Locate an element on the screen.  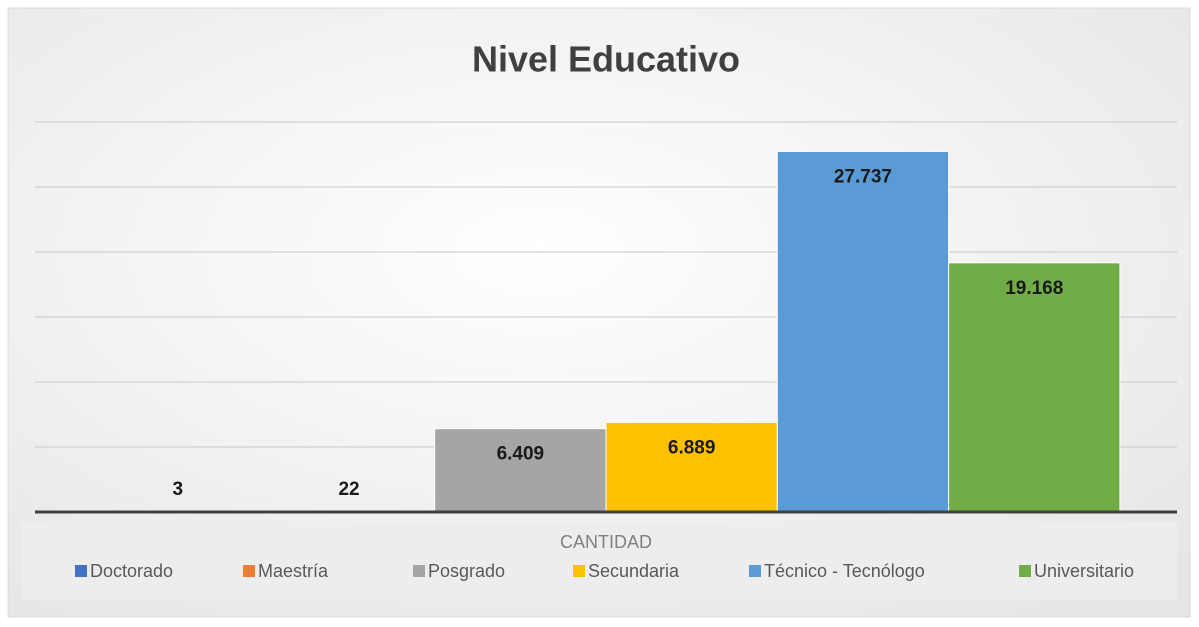
data-label: 27.737 is located at coordinates (863, 176).